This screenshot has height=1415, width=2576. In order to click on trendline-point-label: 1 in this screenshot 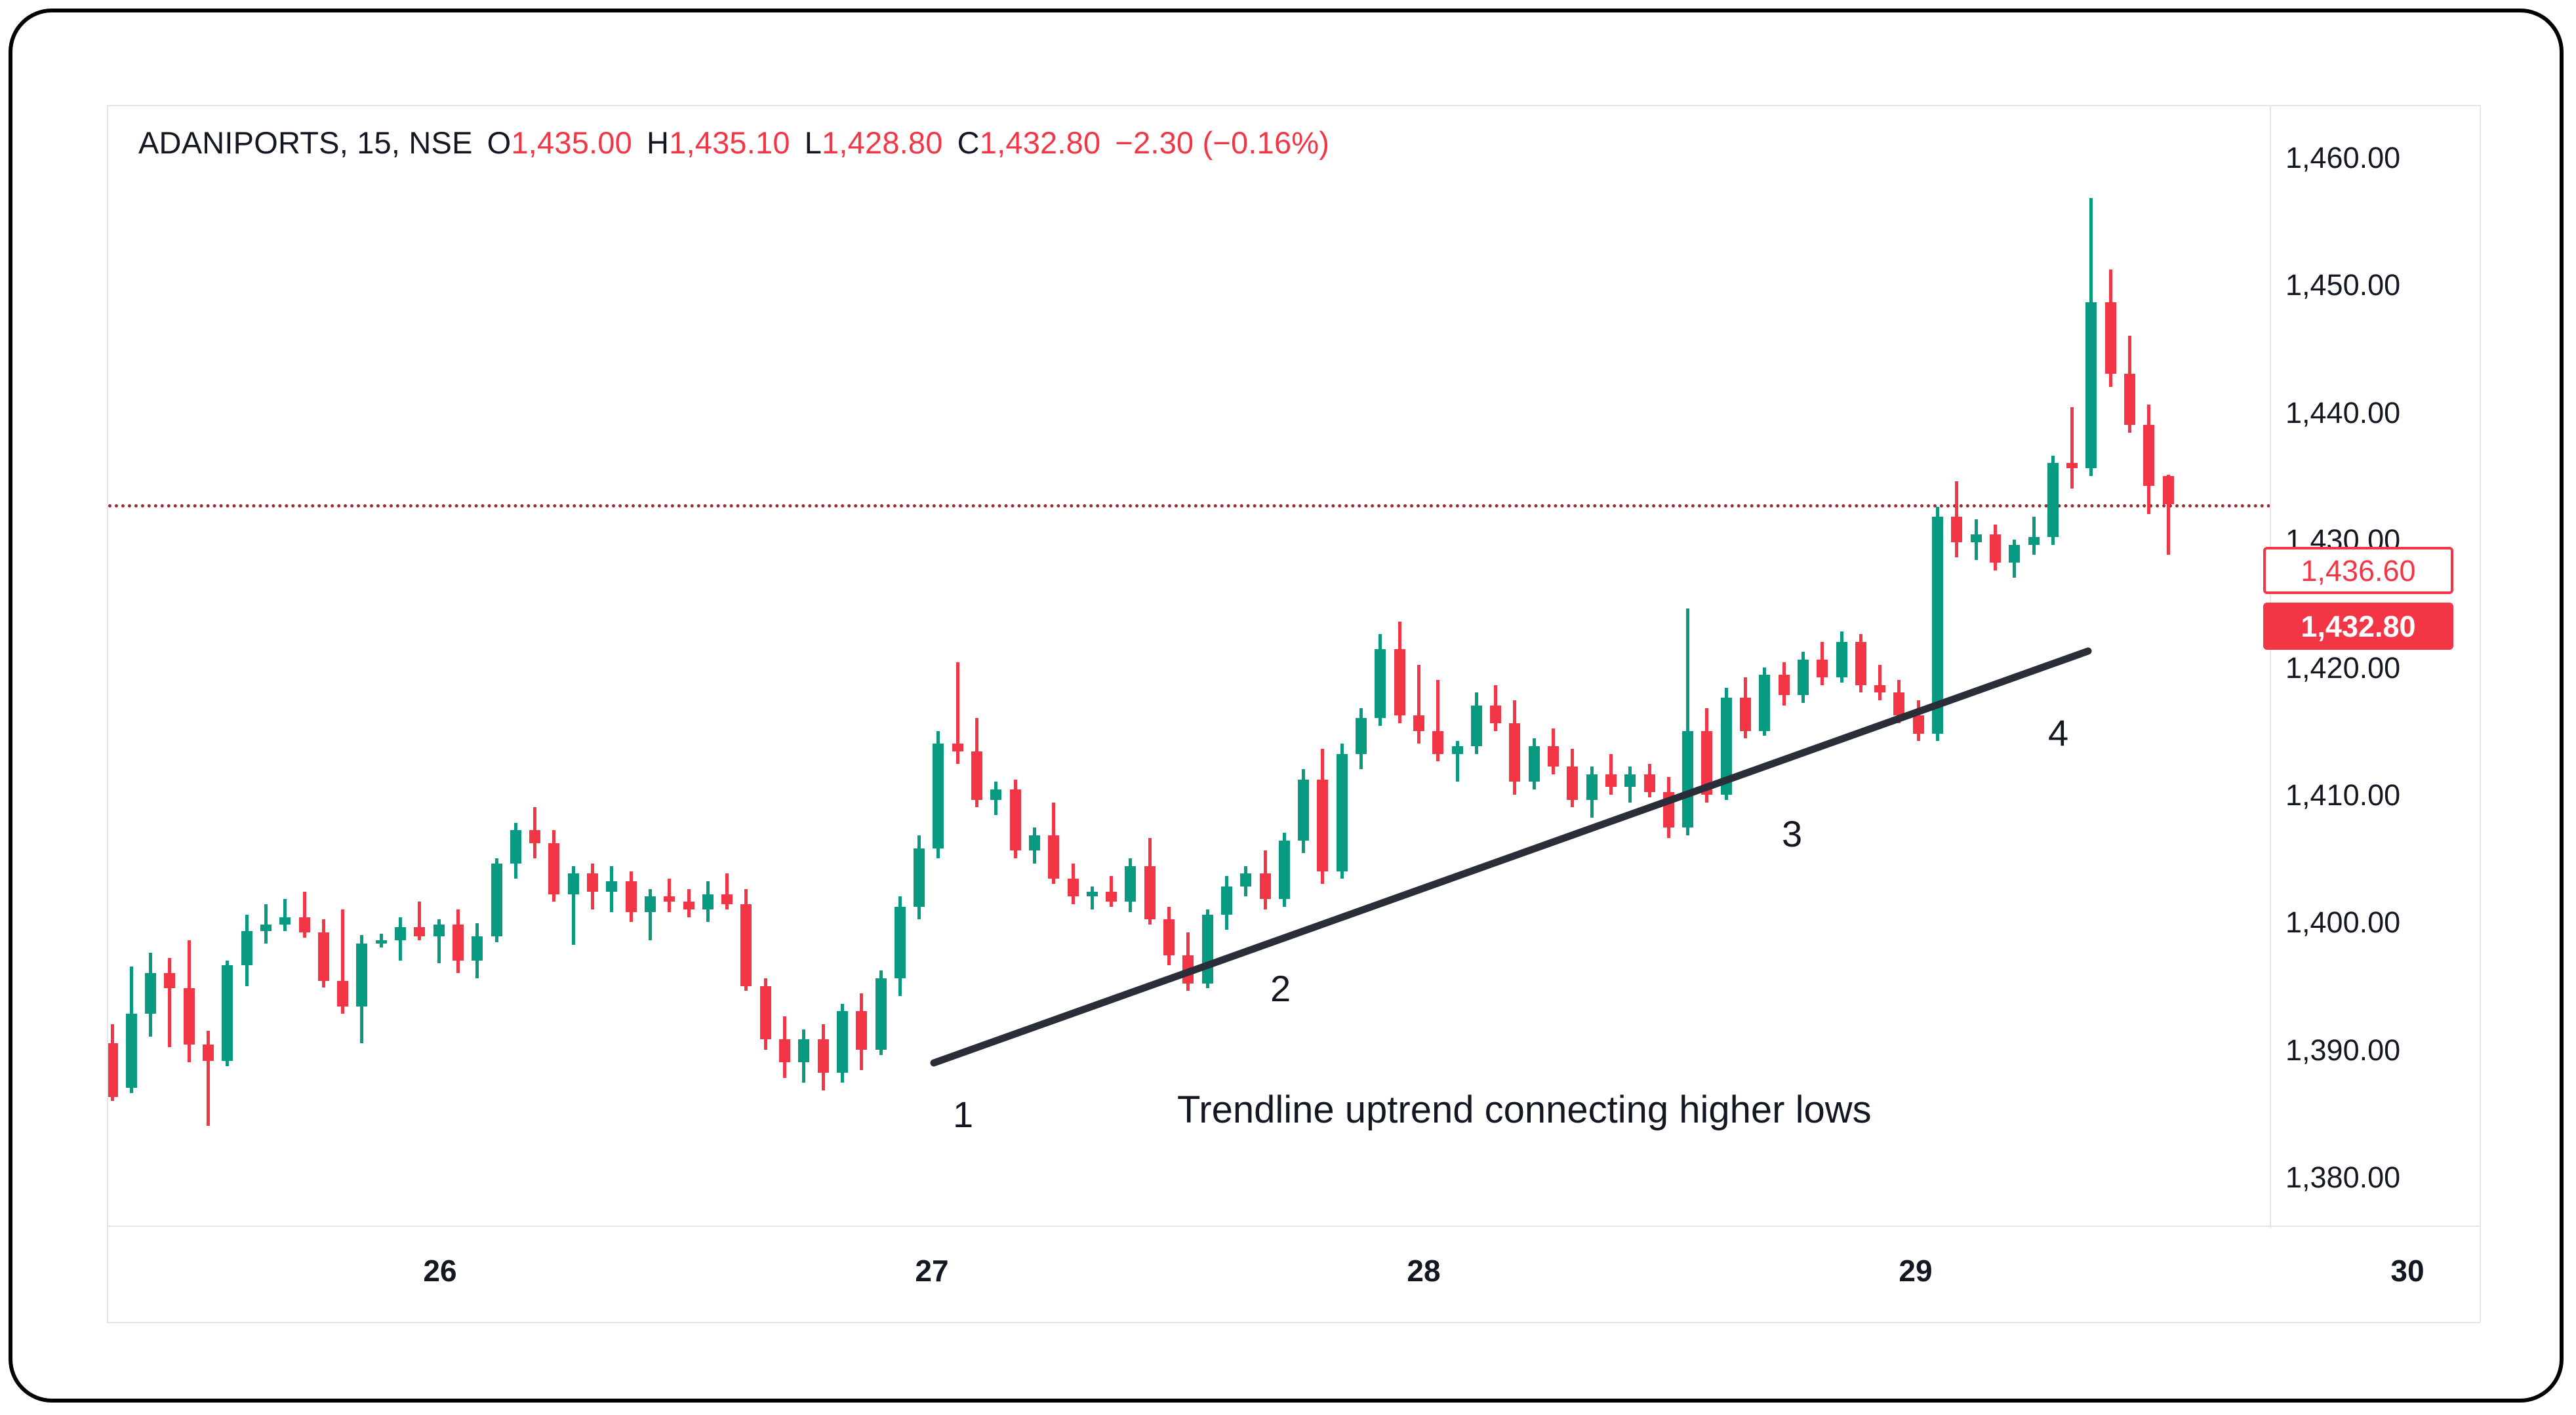, I will do `click(963, 1114)`.